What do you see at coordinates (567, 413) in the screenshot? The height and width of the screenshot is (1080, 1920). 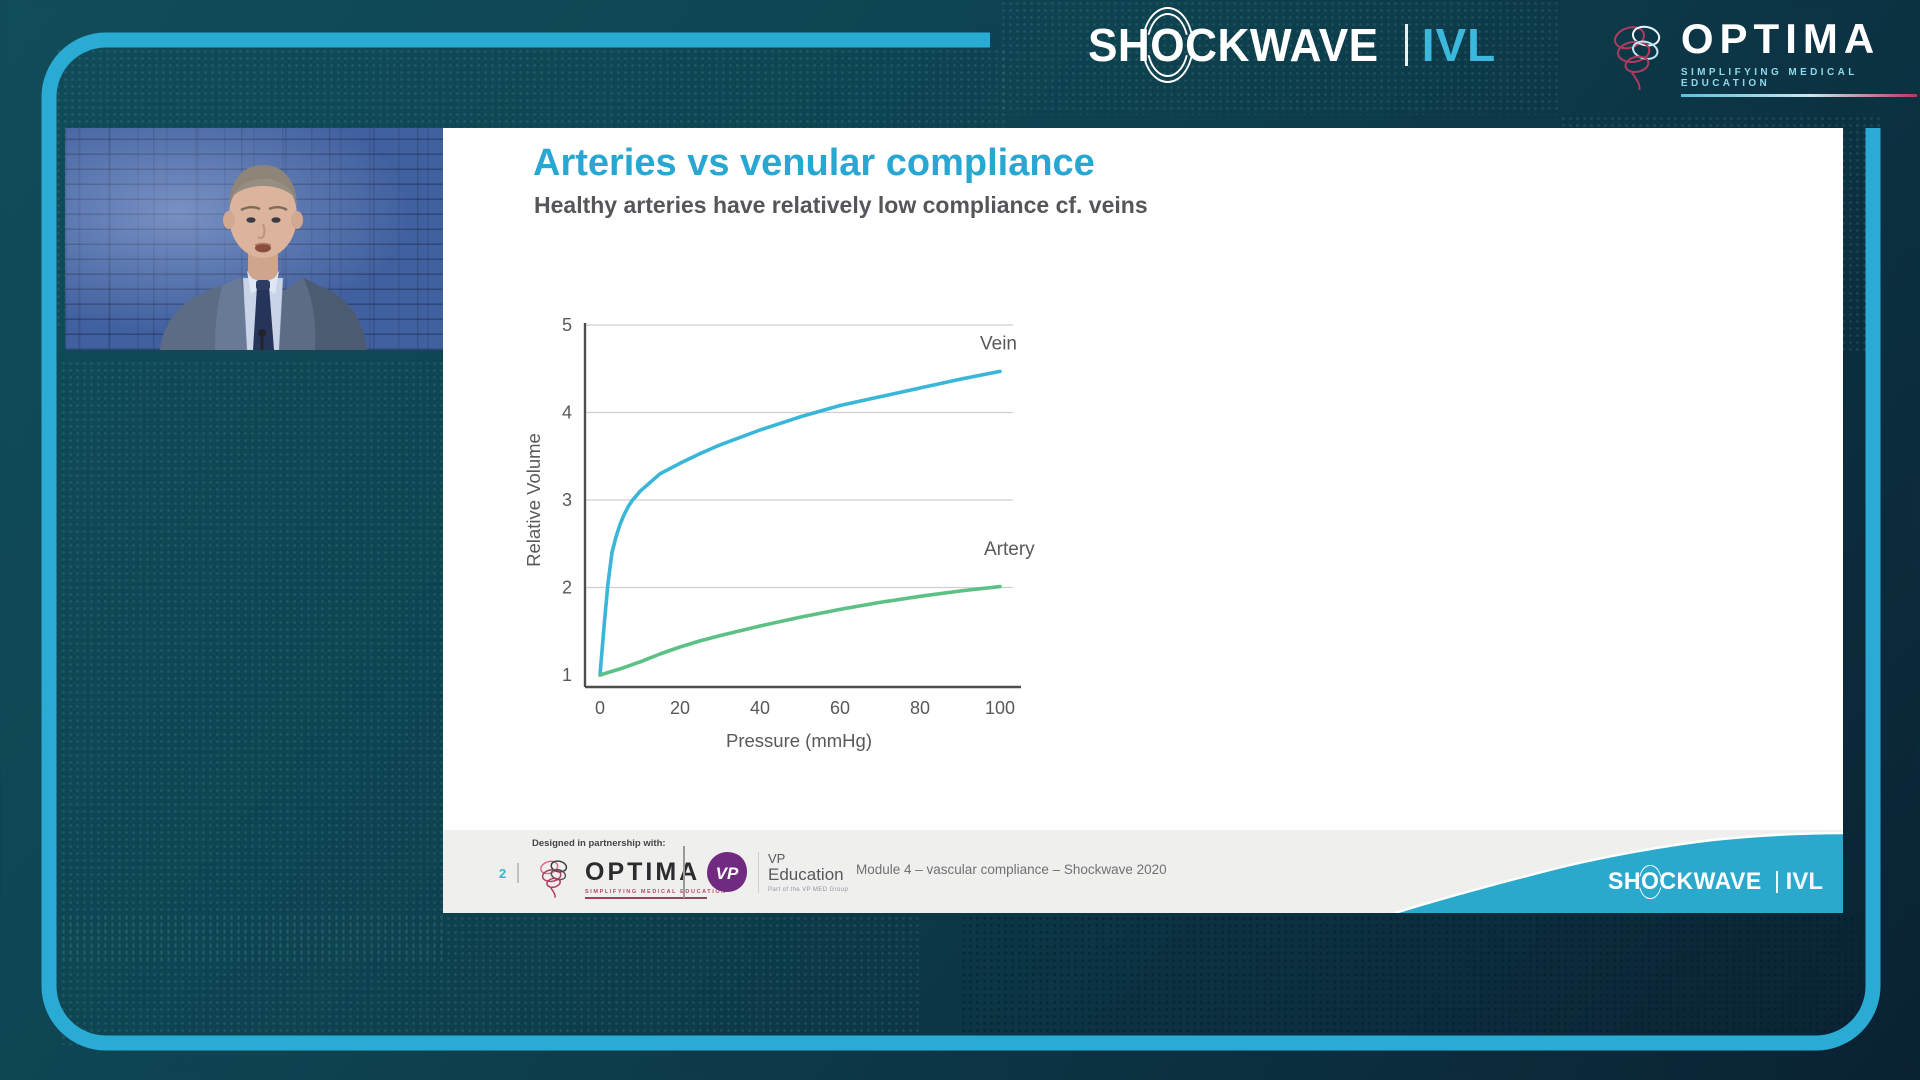 I see `y-tick-label: 4` at bounding box center [567, 413].